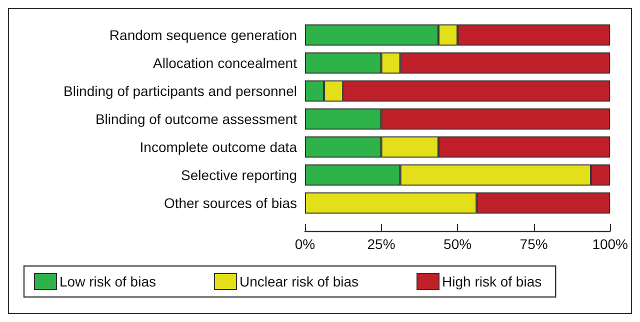 The image size is (640, 322). Describe the element at coordinates (203, 35) in the screenshot. I see `y-tick-label: Random sequence generation` at that location.